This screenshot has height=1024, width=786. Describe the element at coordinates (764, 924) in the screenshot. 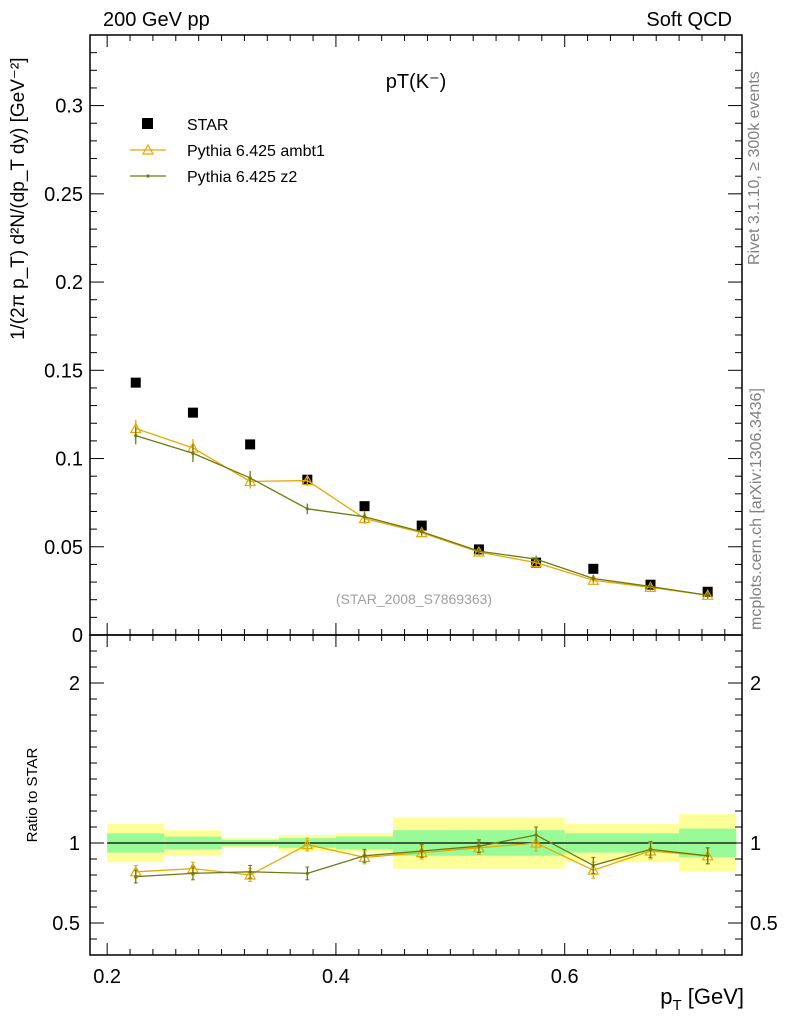

I see `ratio-tick-label-right: 0.5` at that location.